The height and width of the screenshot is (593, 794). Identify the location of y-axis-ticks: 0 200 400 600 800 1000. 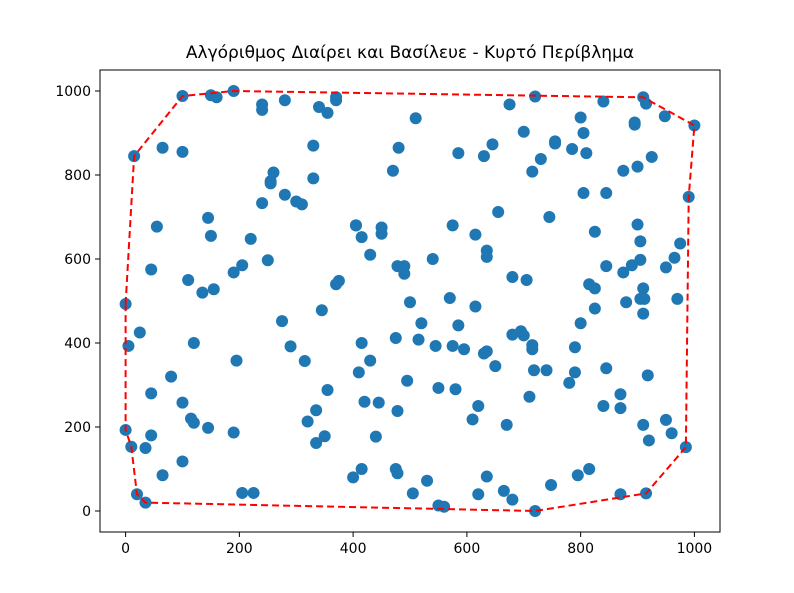
(77, 302).